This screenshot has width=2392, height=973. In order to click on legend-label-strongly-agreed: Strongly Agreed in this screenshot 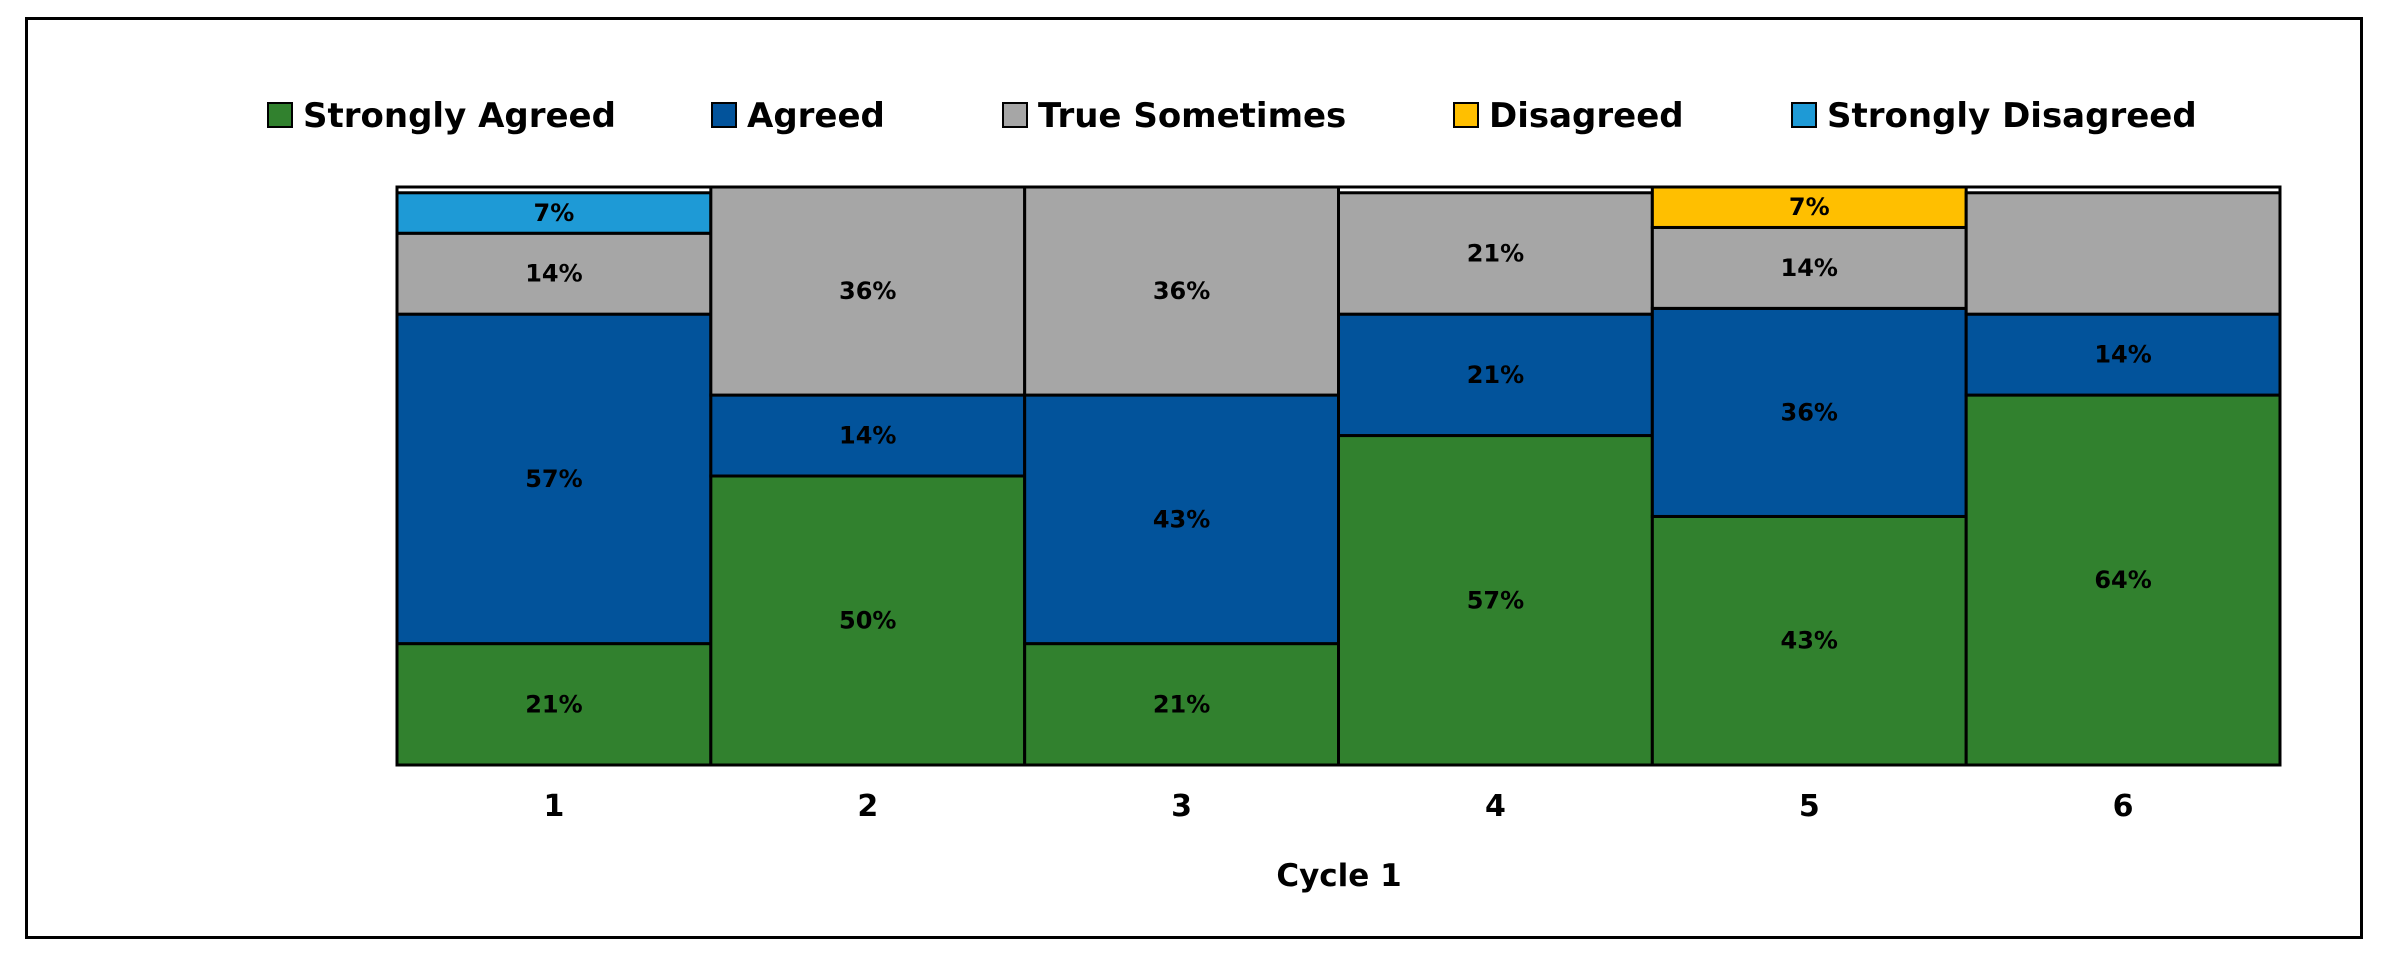, I will do `click(459, 116)`.